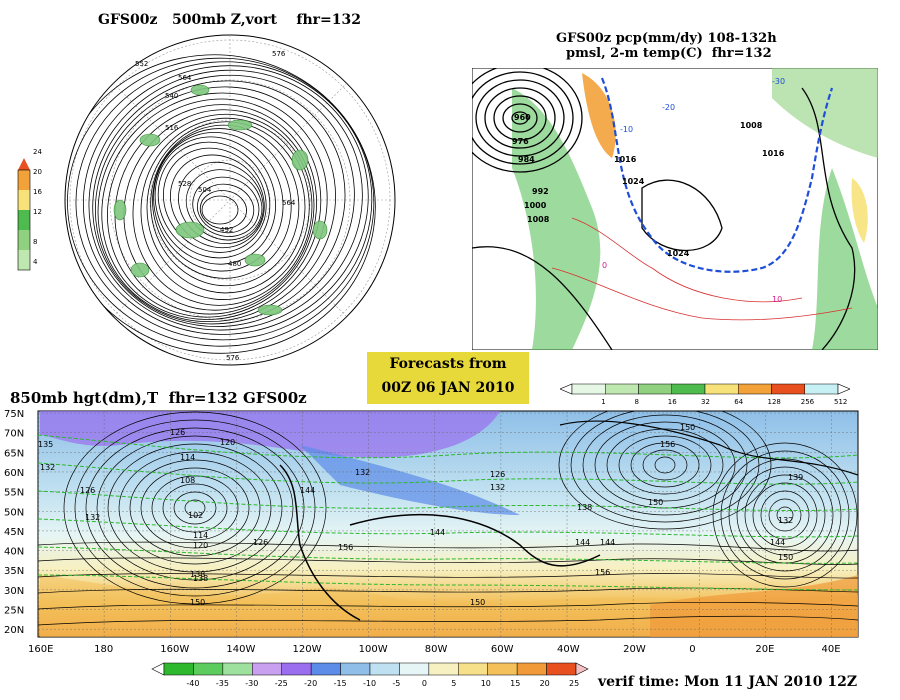  I want to click on temp-colorbar-label: -5, so click(396, 683).